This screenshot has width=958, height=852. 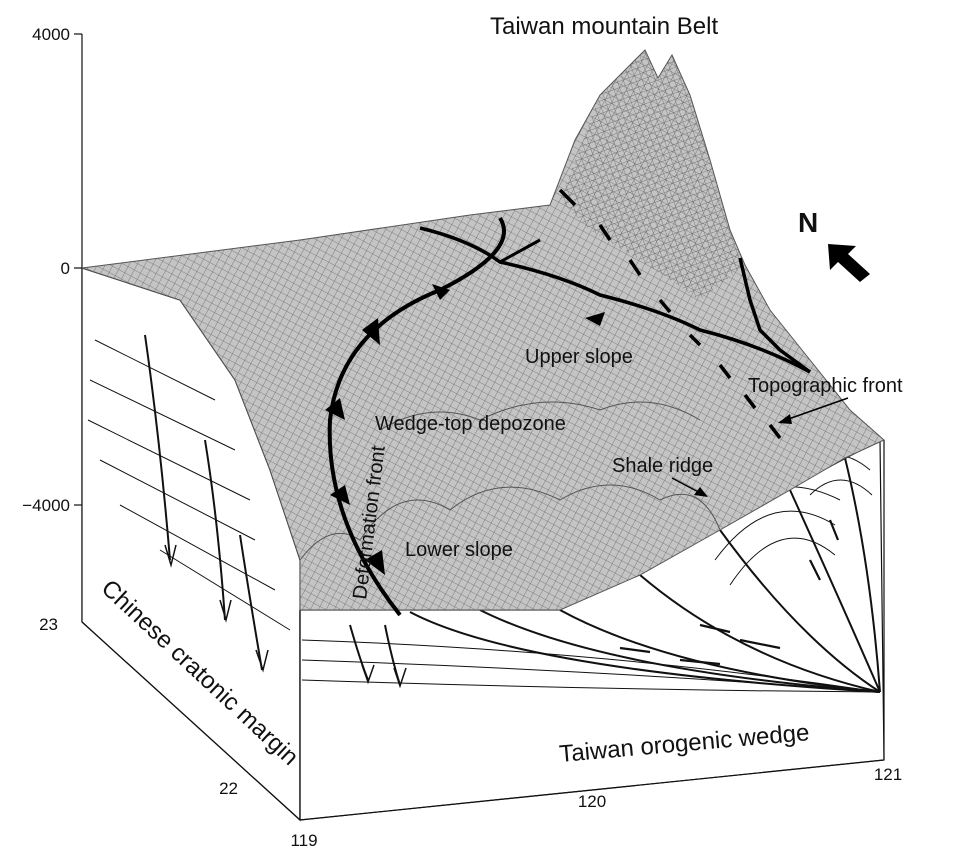 What do you see at coordinates (604, 26) in the screenshot?
I see `figure-title: Taiwan mountain Belt` at bounding box center [604, 26].